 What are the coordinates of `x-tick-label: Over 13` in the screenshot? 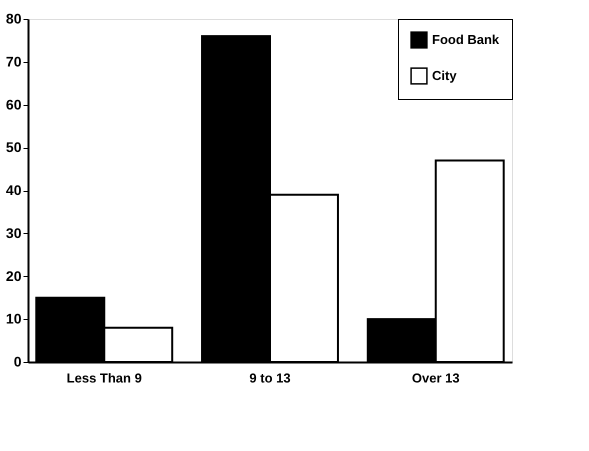 It's located at (436, 378).